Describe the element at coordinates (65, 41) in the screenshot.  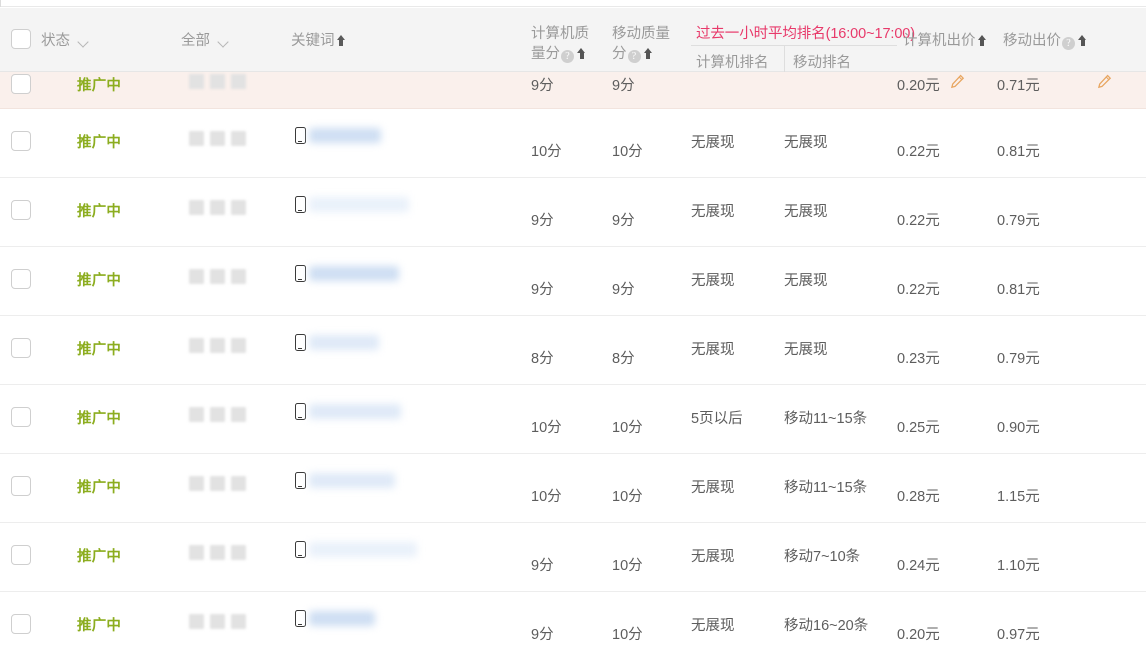
I see `status-filter-dropdown: 状态` at that location.